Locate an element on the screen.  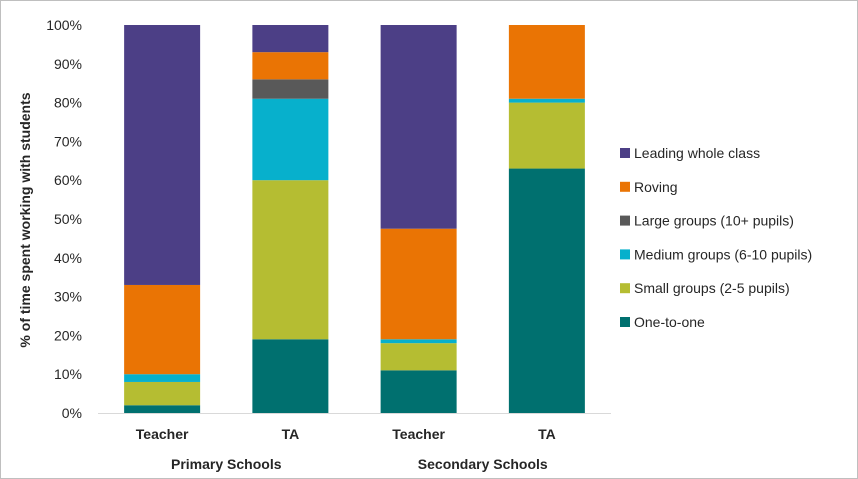
y-axis: 0% 10% 20% 30% 40% 50% 60% 70% 80% 90% 100% is located at coordinates (64, 219).